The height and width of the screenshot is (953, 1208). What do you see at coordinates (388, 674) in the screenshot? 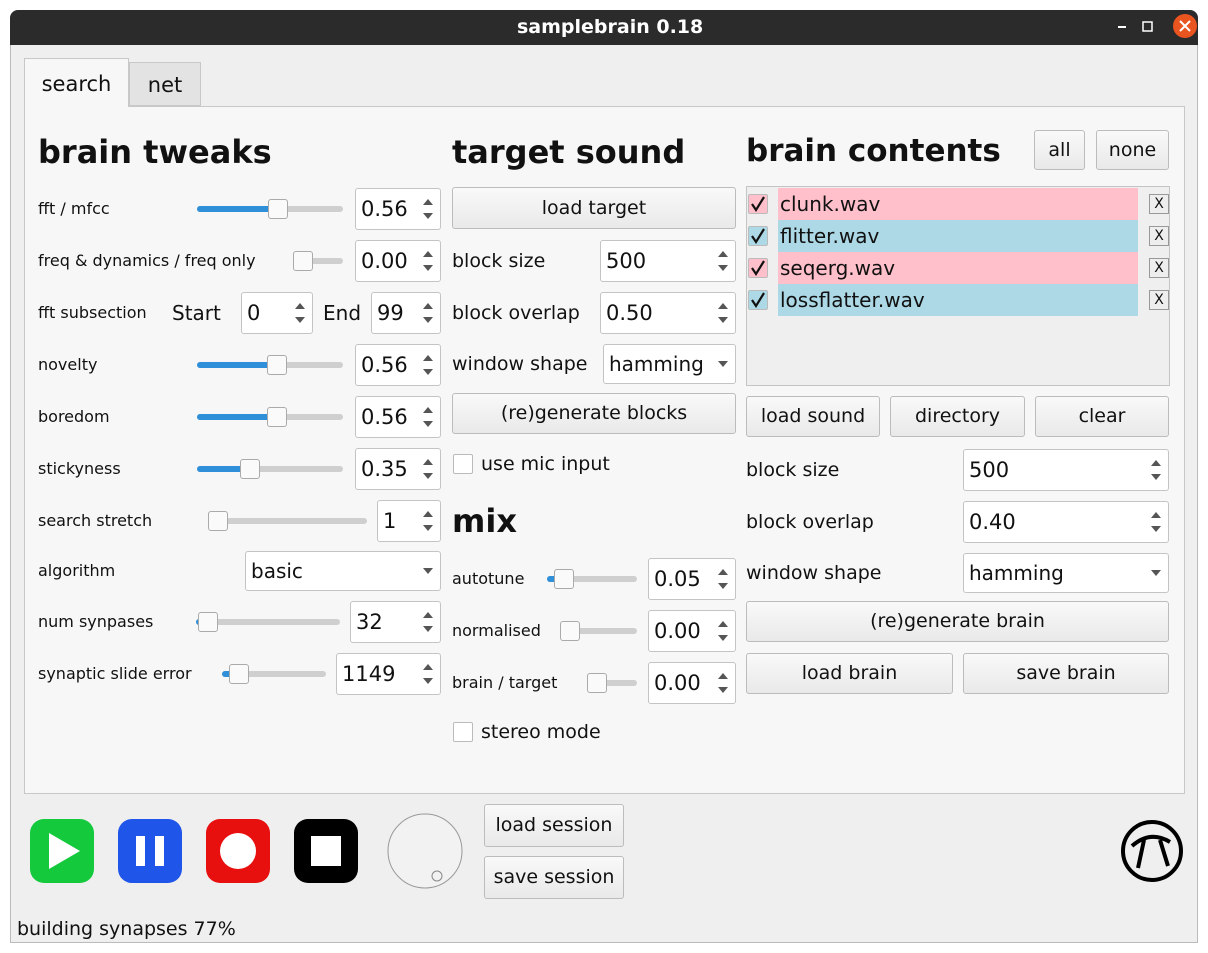
I see `spin-box: 1149` at bounding box center [388, 674].